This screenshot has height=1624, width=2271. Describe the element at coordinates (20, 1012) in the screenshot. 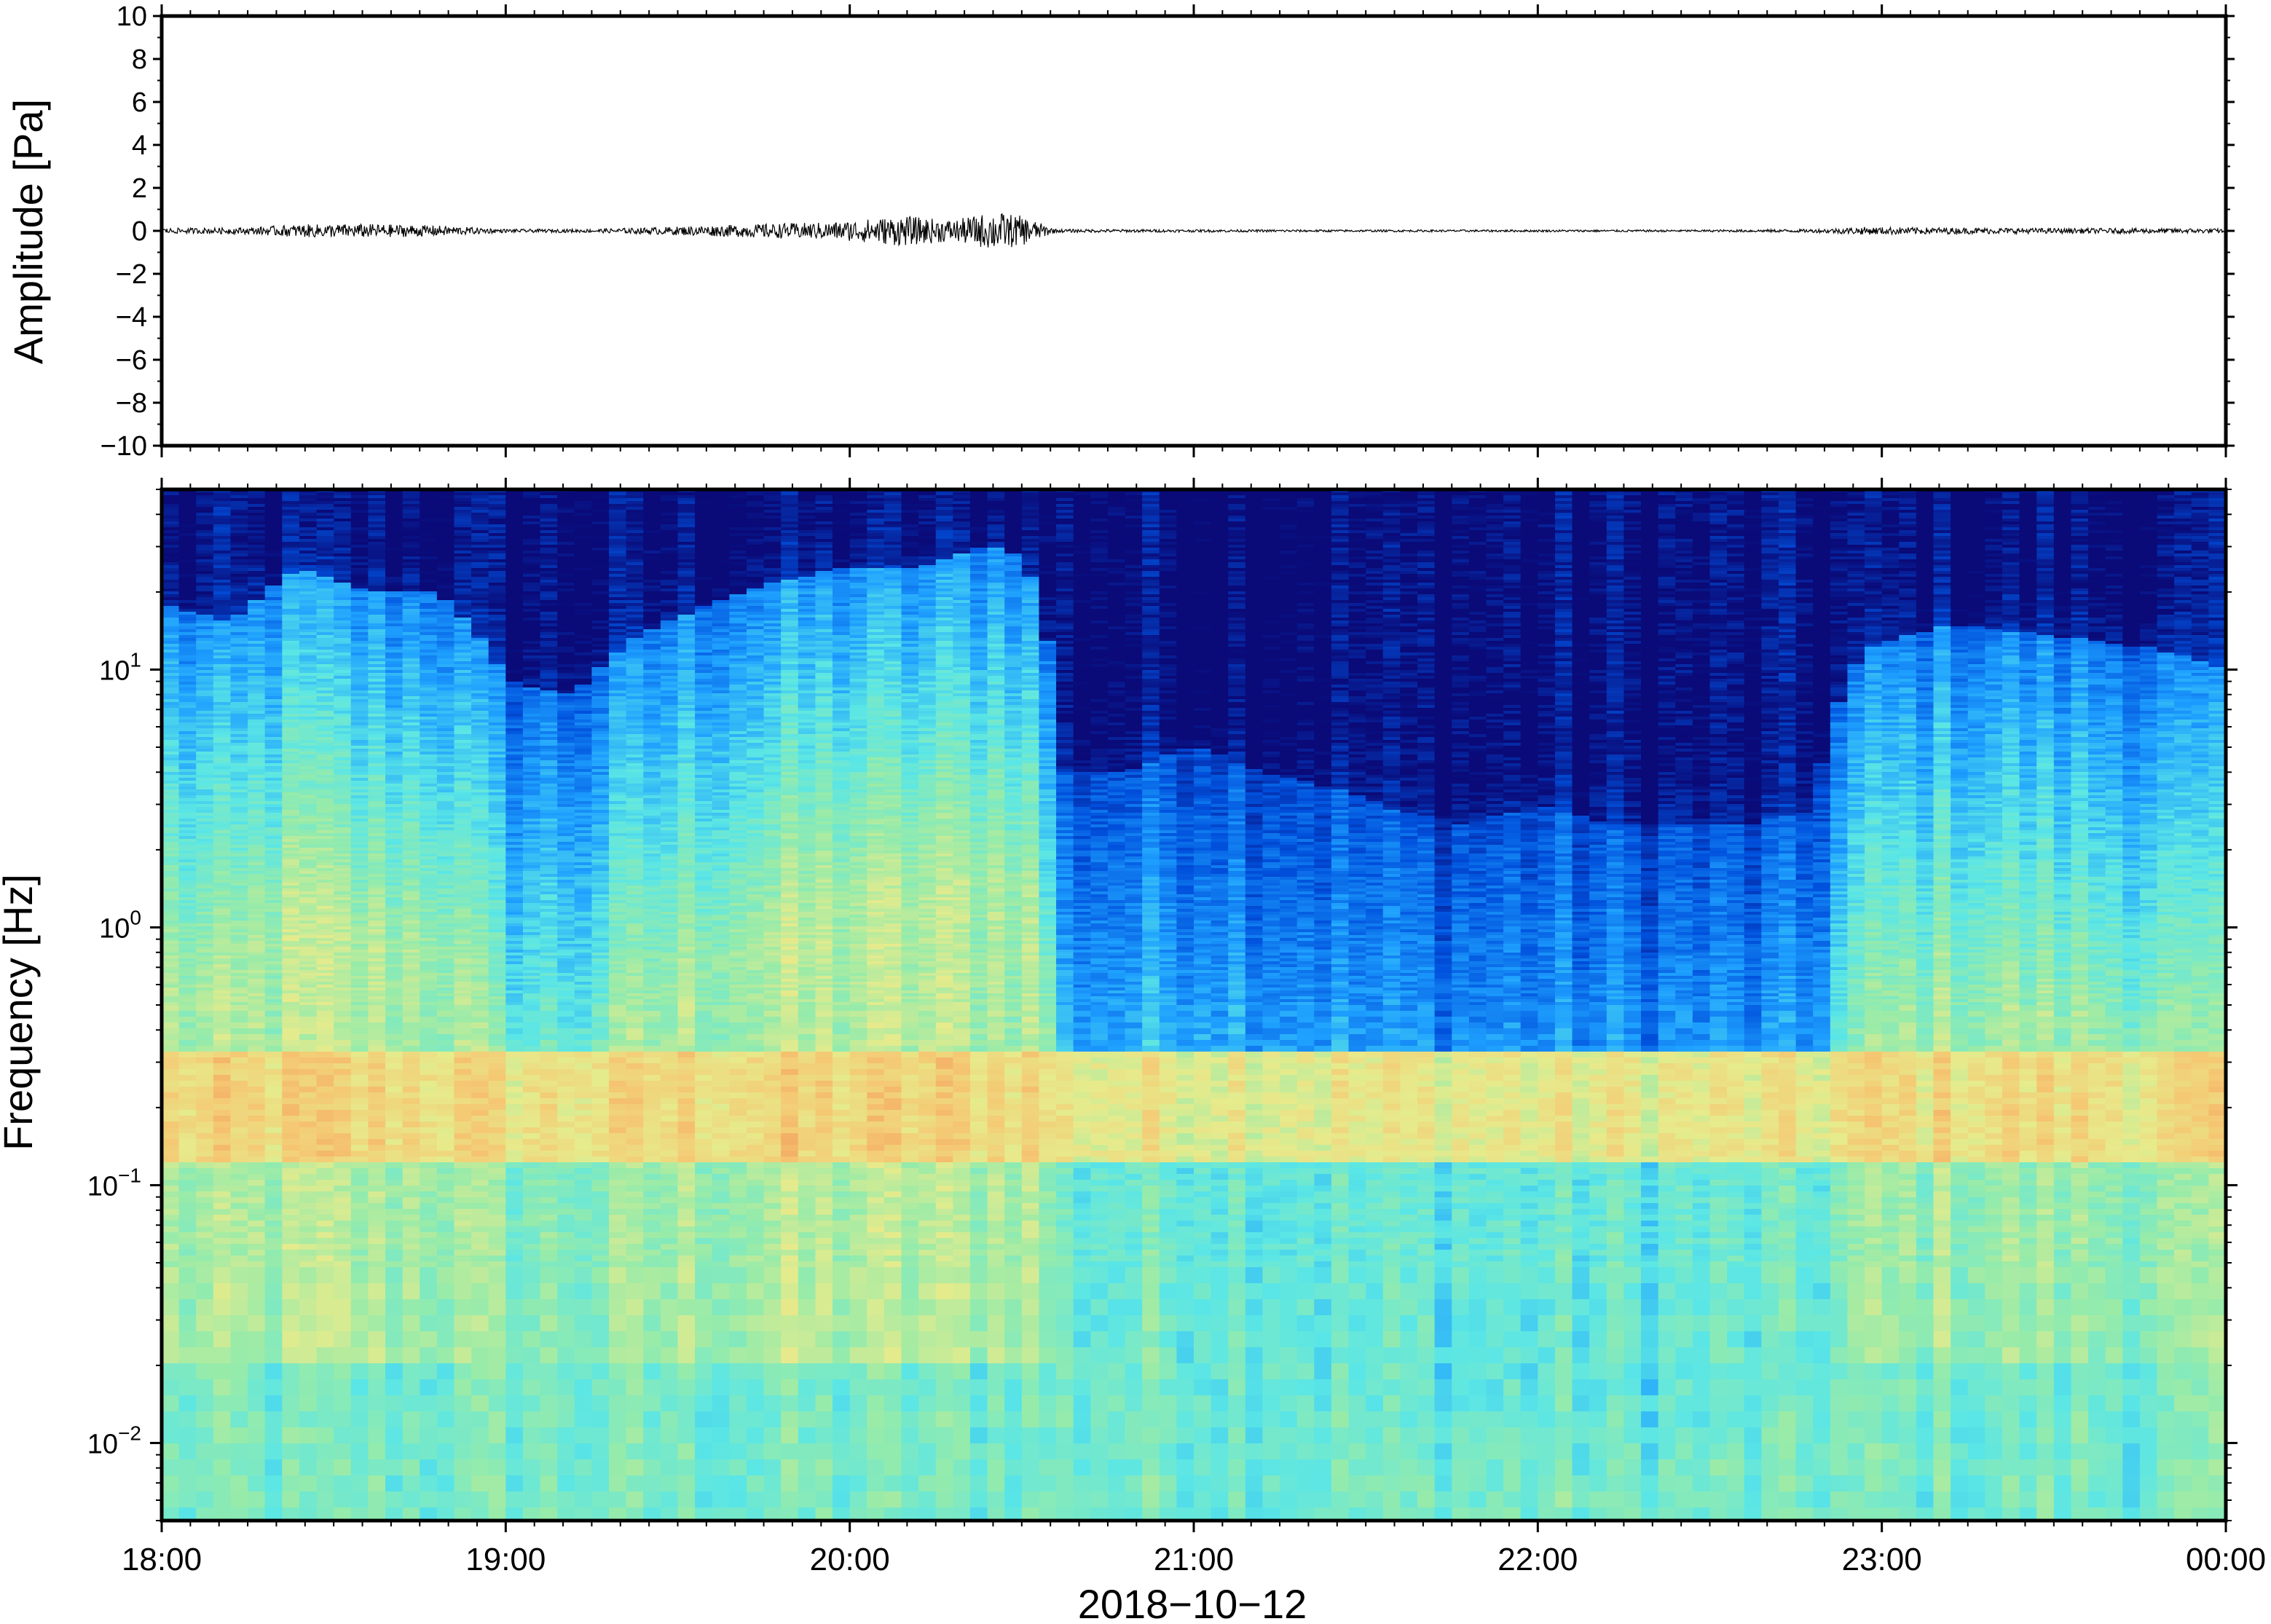

I see `frequency-axis-label: Frequency [Hz]` at that location.